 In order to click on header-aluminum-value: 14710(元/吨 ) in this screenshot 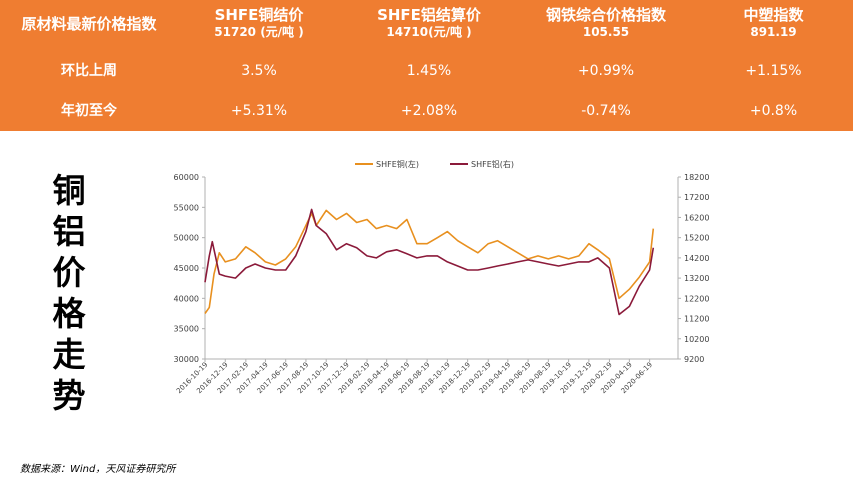, I will do `click(429, 32)`.